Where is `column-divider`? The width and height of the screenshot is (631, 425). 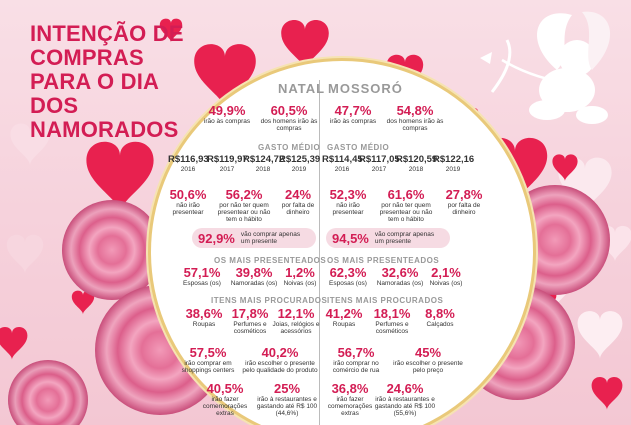 column-divider is located at coordinates (319, 252).